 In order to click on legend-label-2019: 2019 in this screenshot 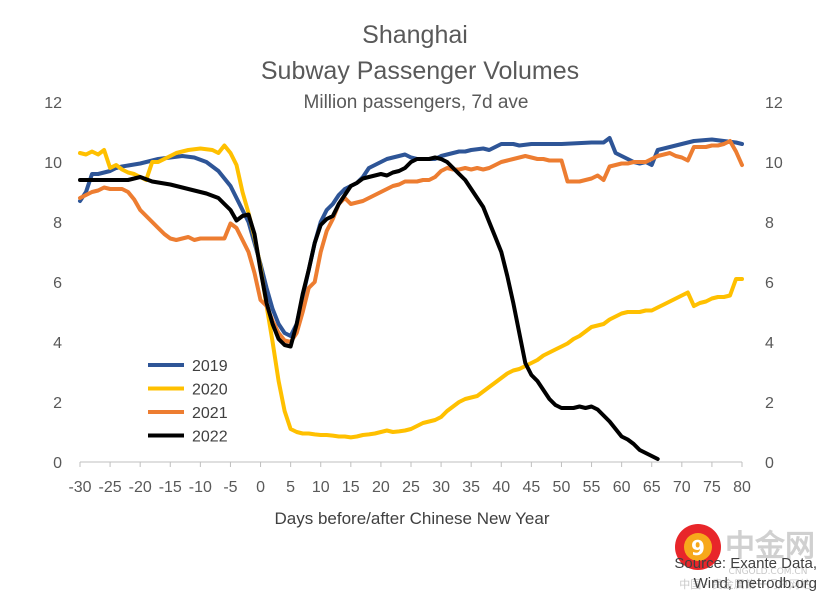, I will do `click(210, 366)`.